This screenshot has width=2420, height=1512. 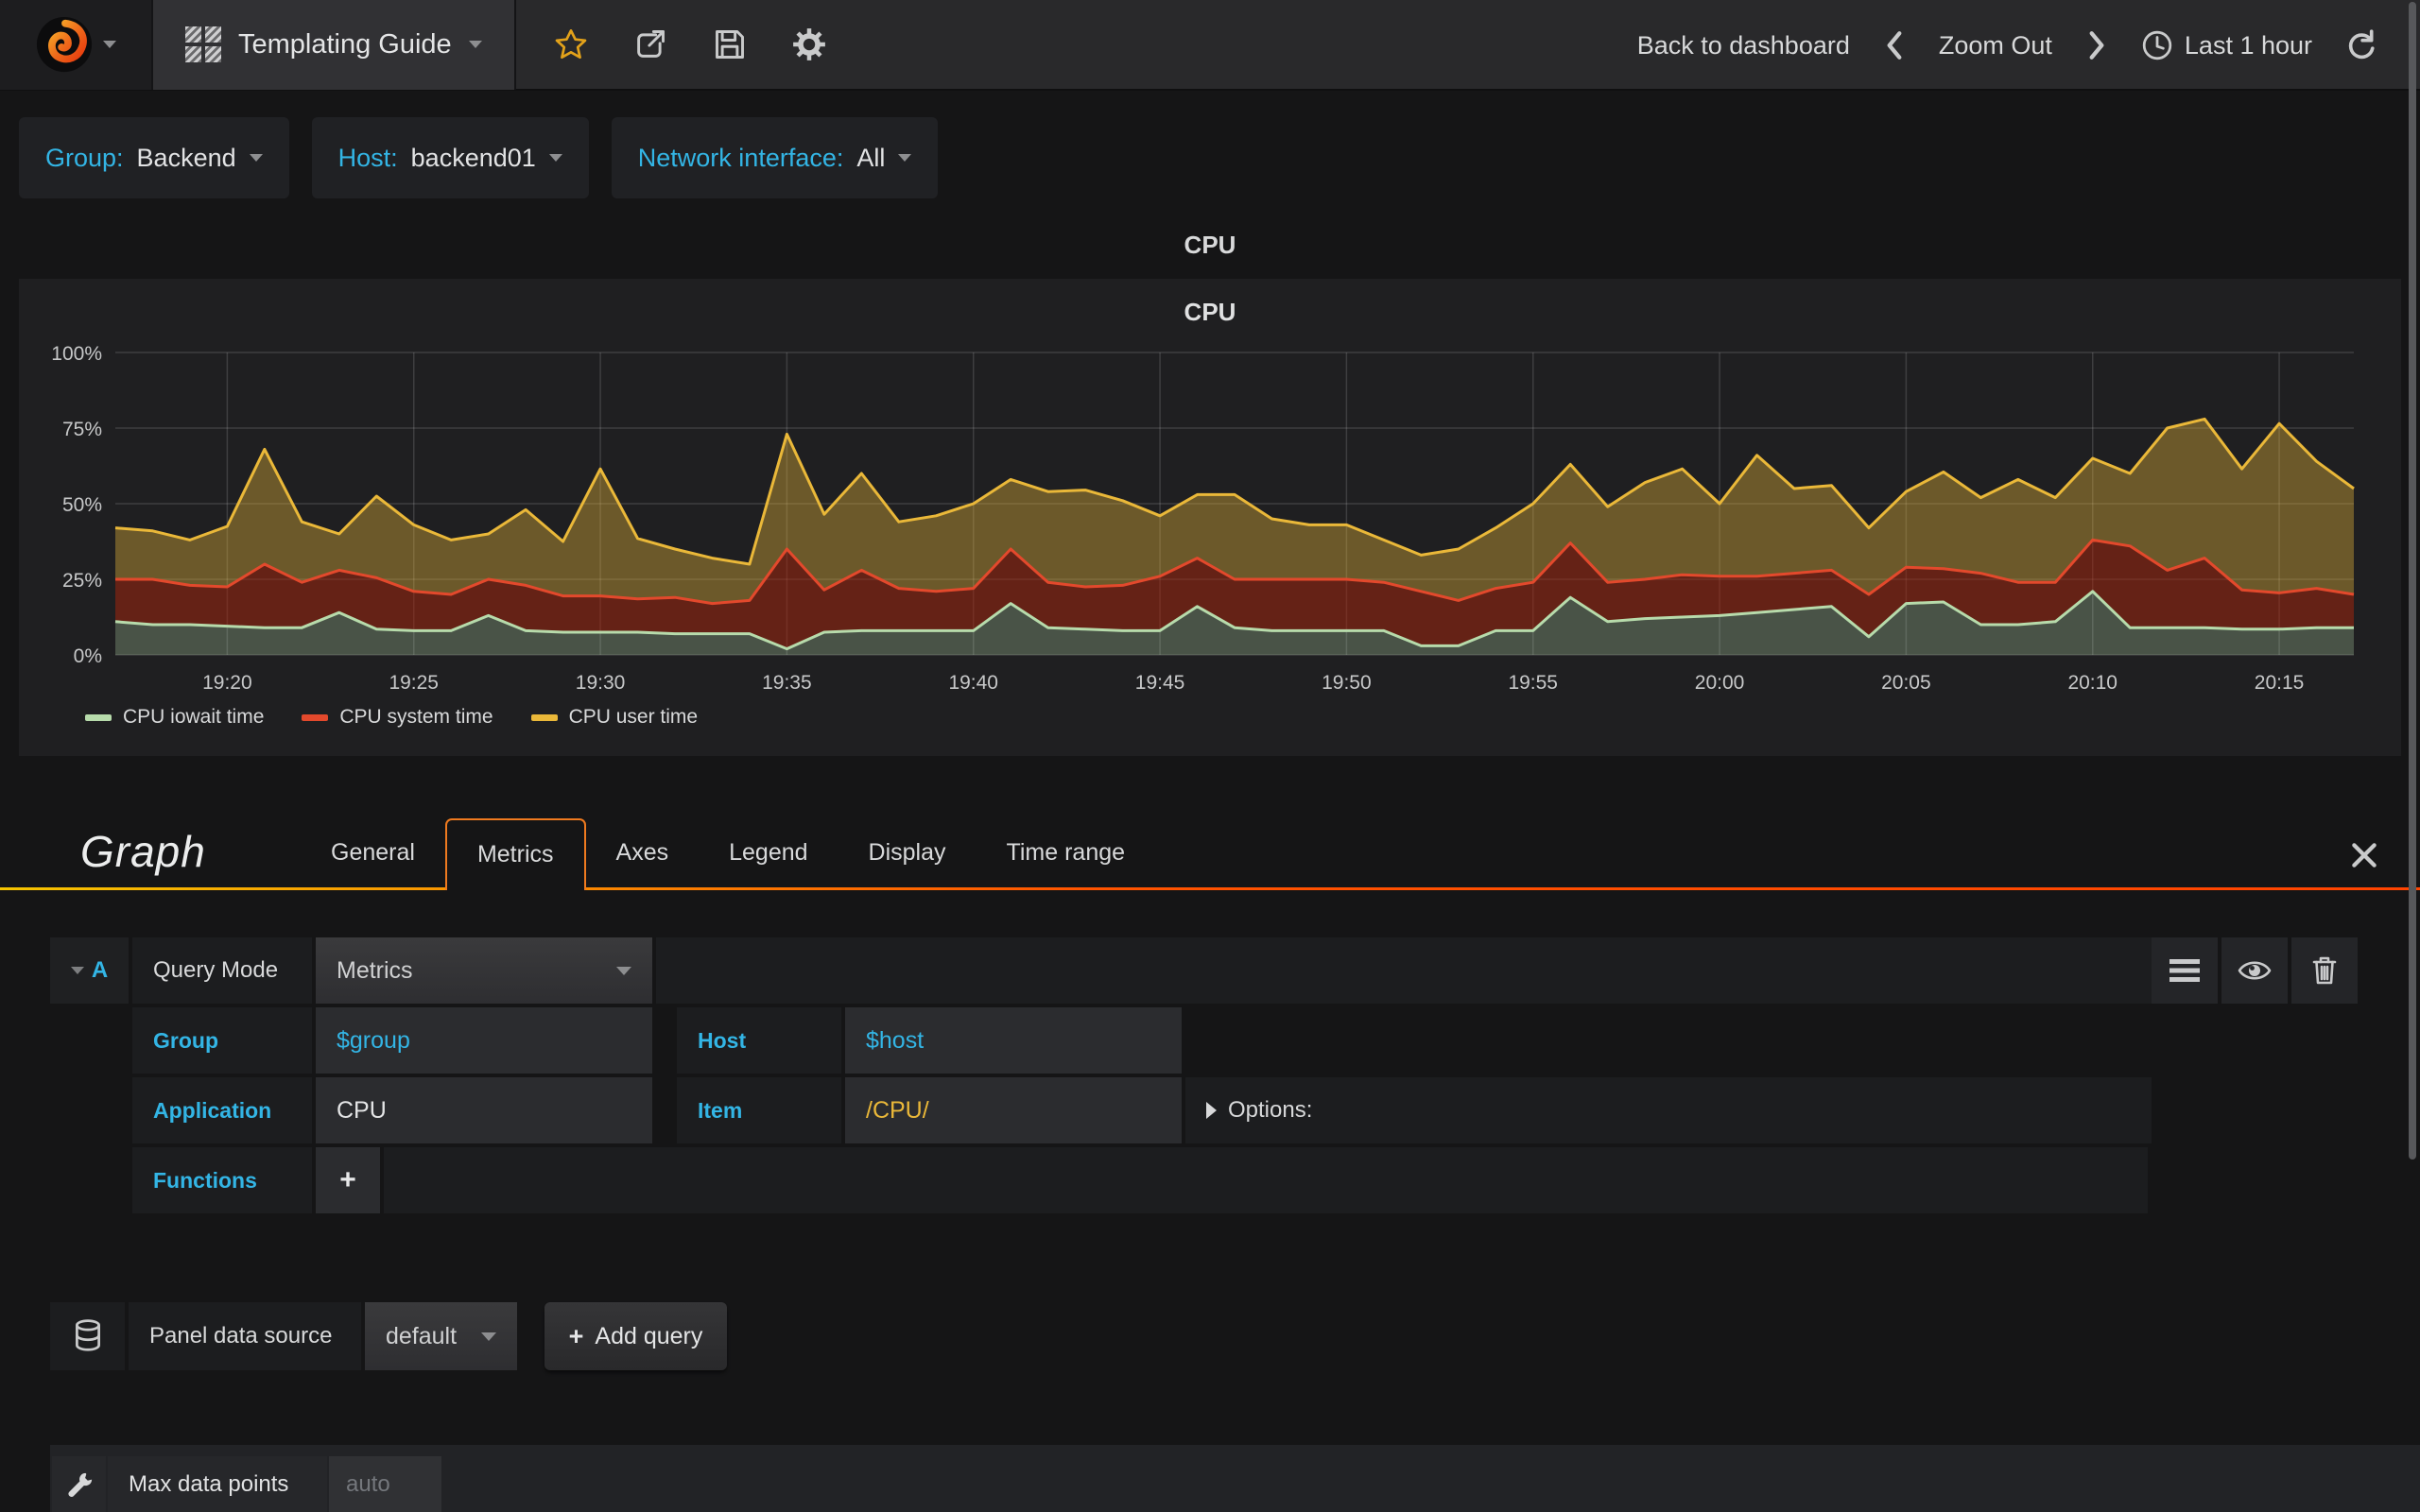 I want to click on host-label: Host, so click(x=759, y=1040).